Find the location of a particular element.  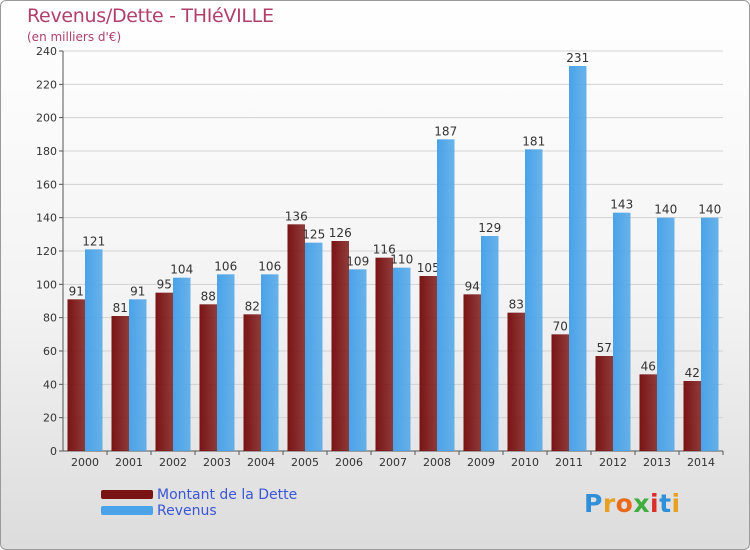

chart-subtitle: (en milliers d'€) is located at coordinates (74, 37).